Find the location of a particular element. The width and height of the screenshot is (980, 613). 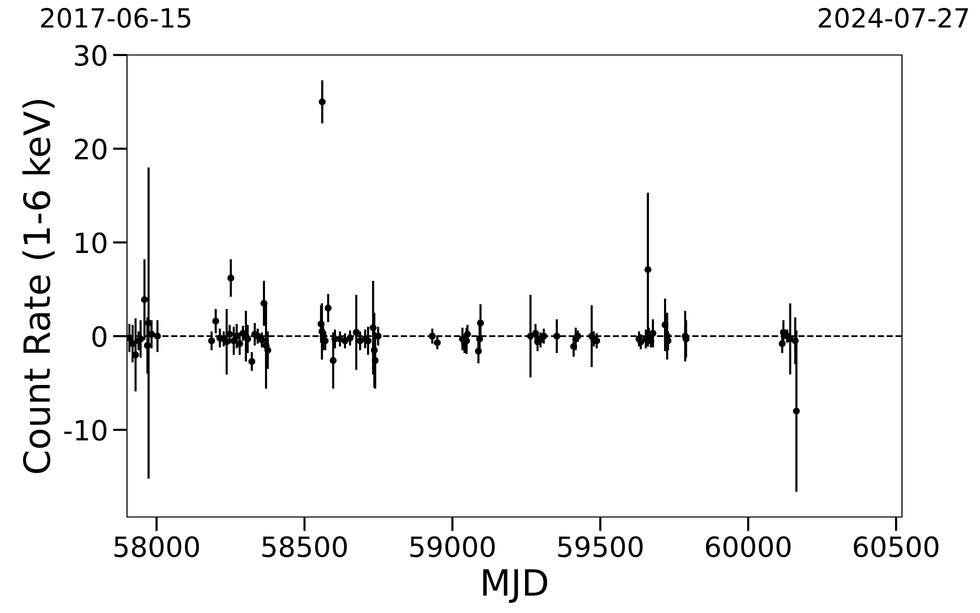

x-axis-title: MJD is located at coordinates (515, 586).